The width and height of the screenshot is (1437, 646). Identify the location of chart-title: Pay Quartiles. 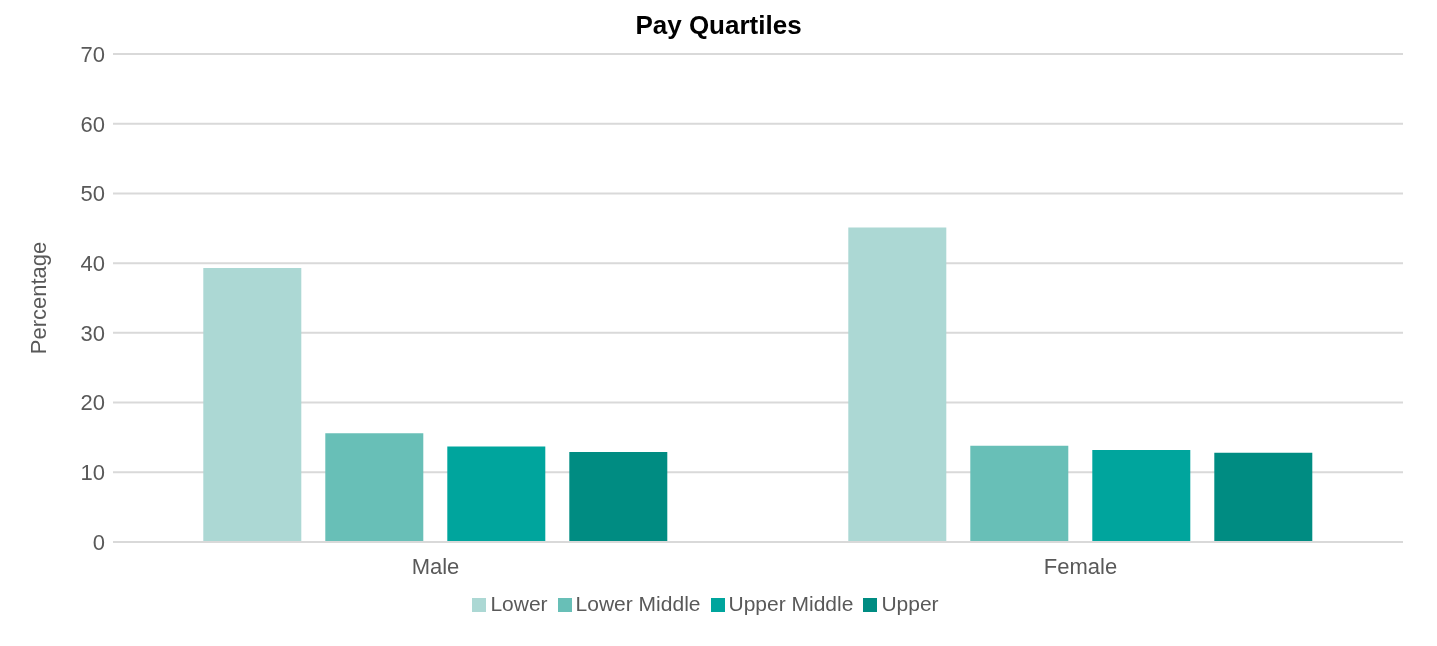
(718, 25).